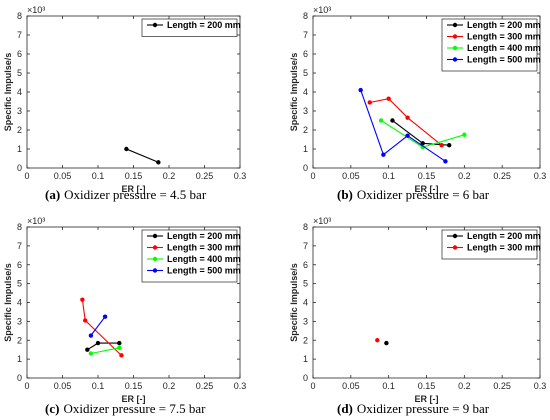  I want to click on caption-text: Oxidizer pressure = 9 bar, so click(423, 408).